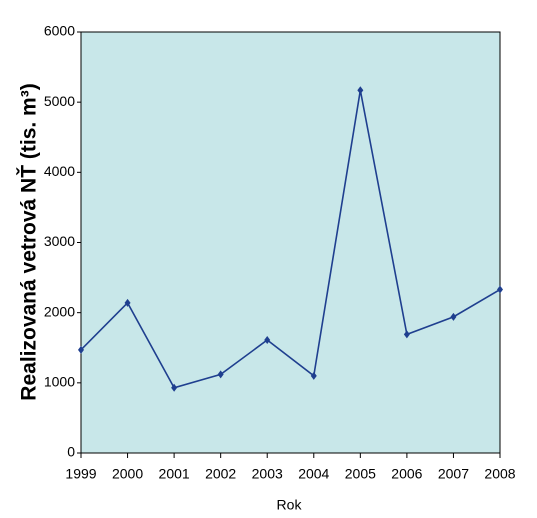 Image resolution: width=537 pixels, height=518 pixels. Describe the element at coordinates (406, 474) in the screenshot. I see `x-tick-label: 2006` at that location.